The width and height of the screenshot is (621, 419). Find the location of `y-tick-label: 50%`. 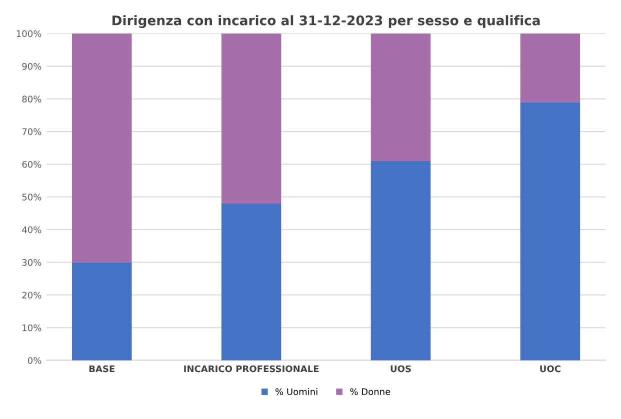

y-tick-label: 50% is located at coordinates (32, 197).